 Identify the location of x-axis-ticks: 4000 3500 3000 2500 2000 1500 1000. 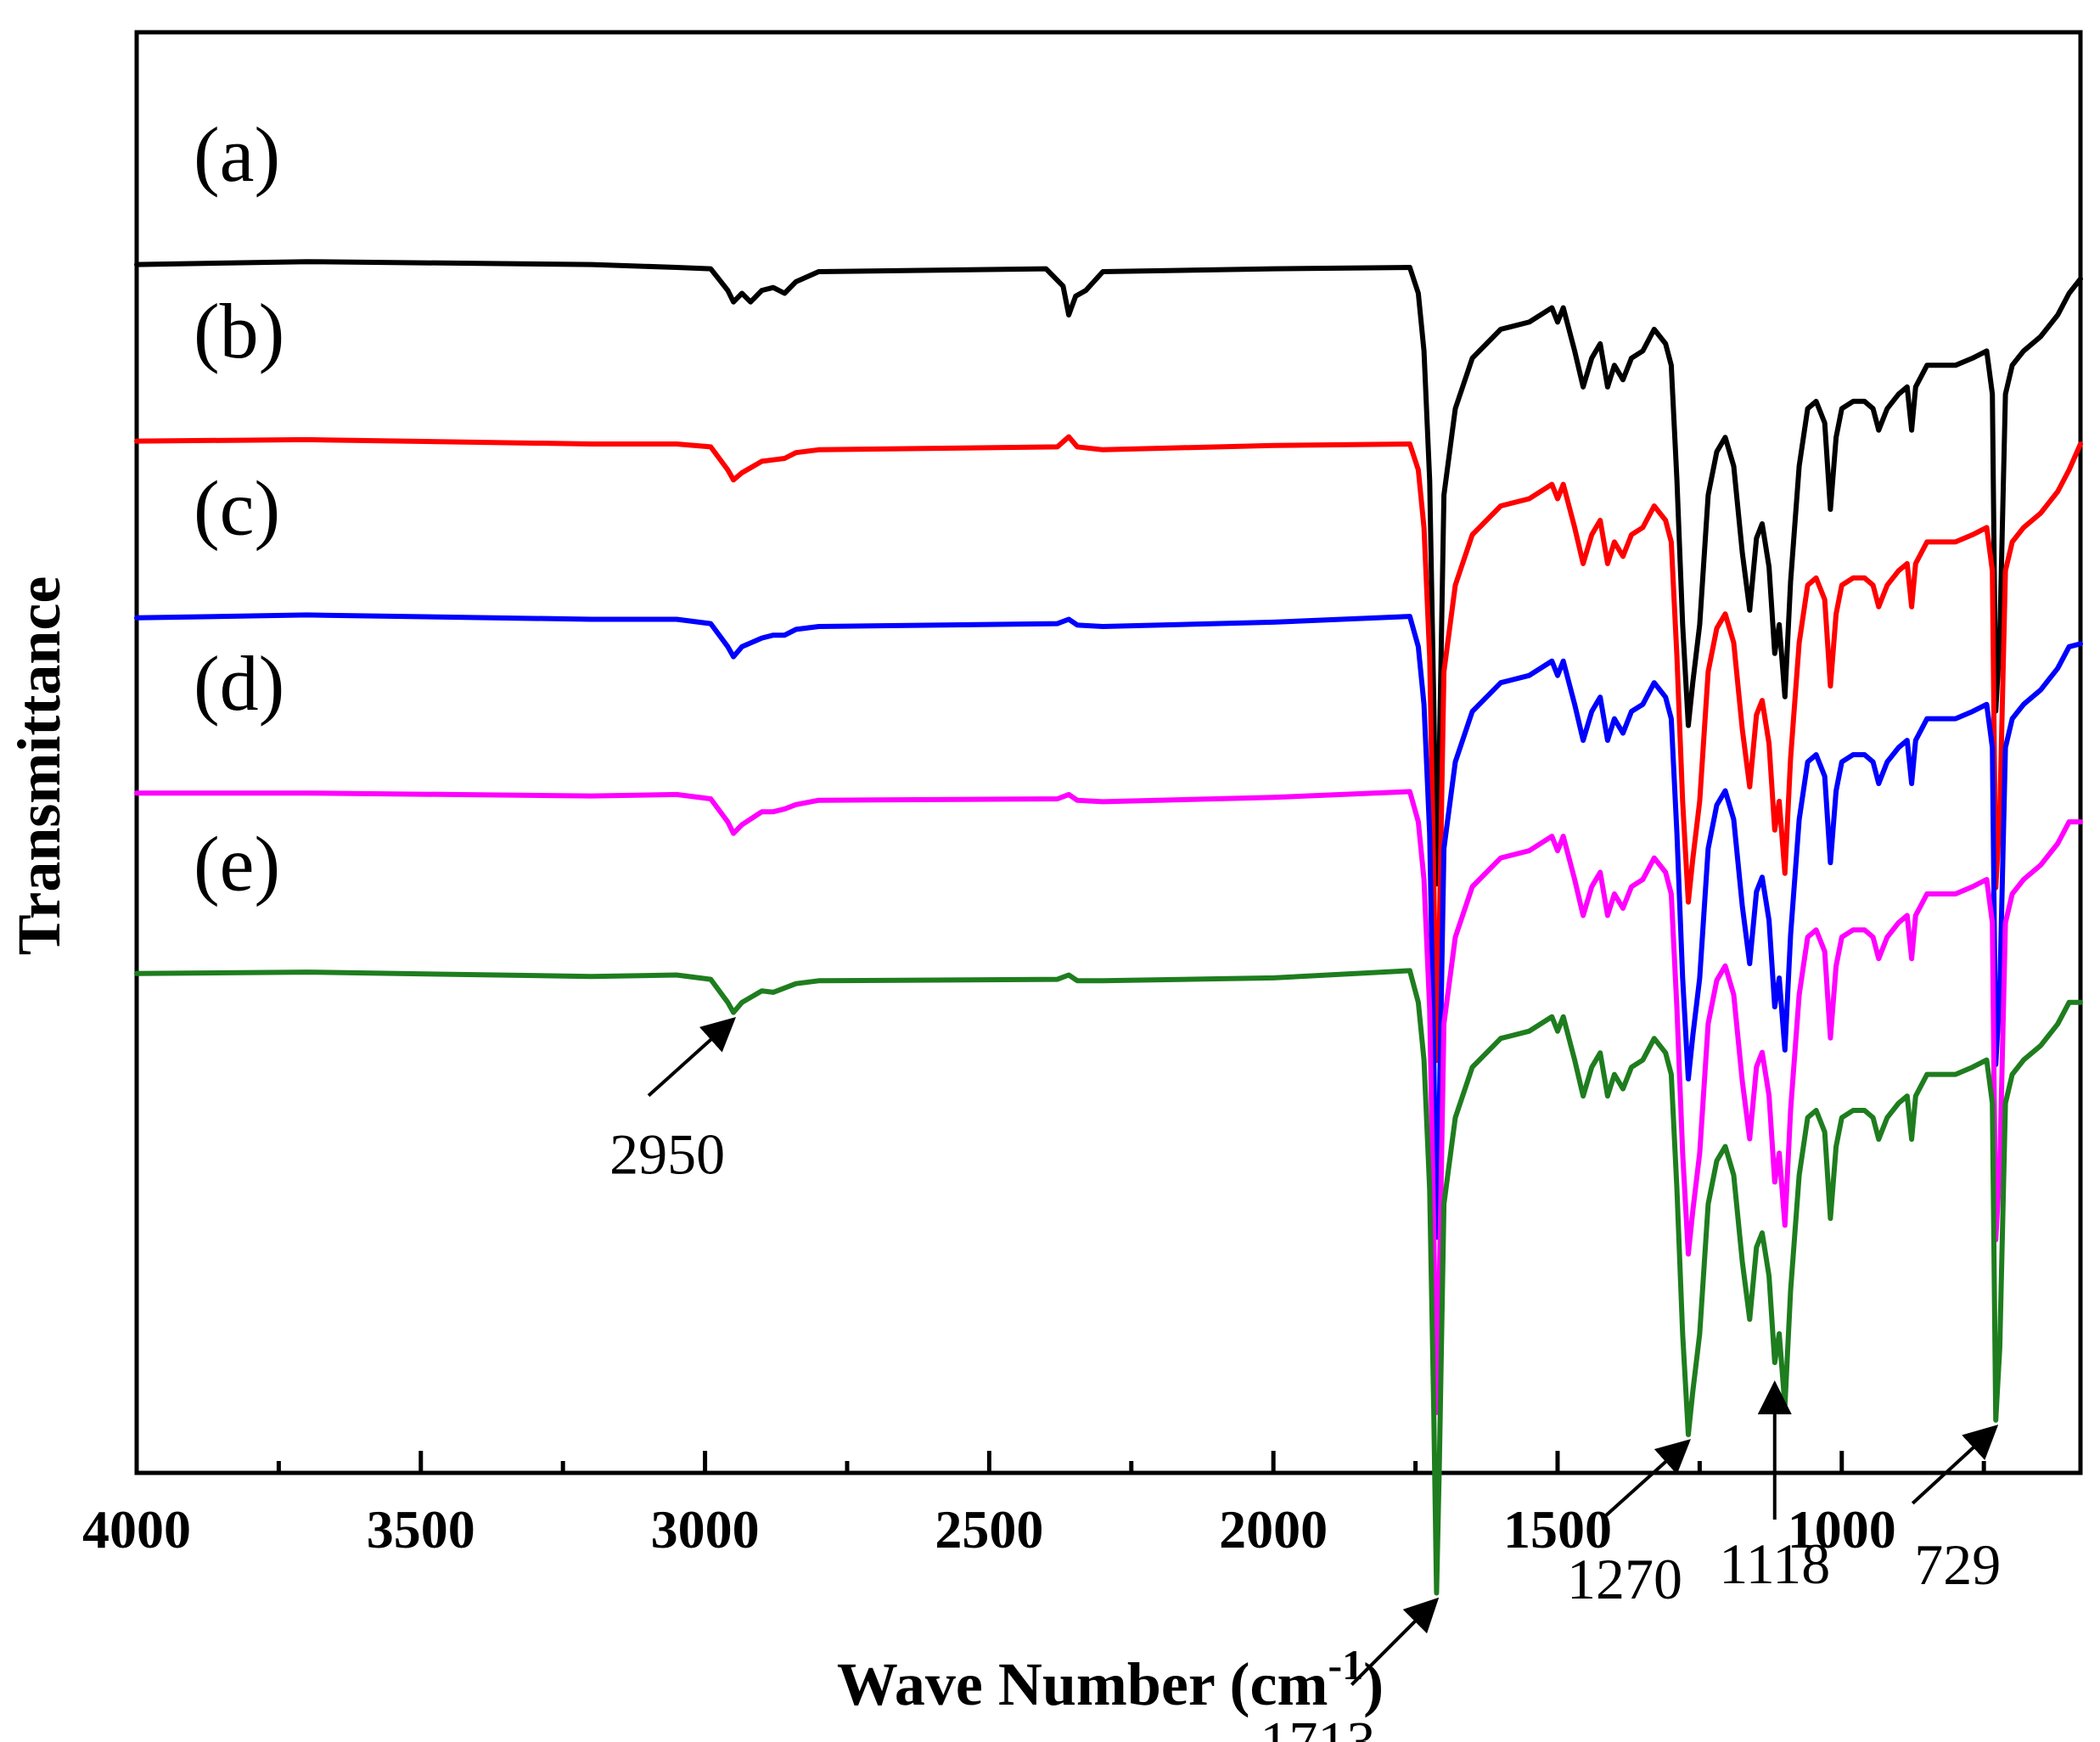
(1034, 1505).